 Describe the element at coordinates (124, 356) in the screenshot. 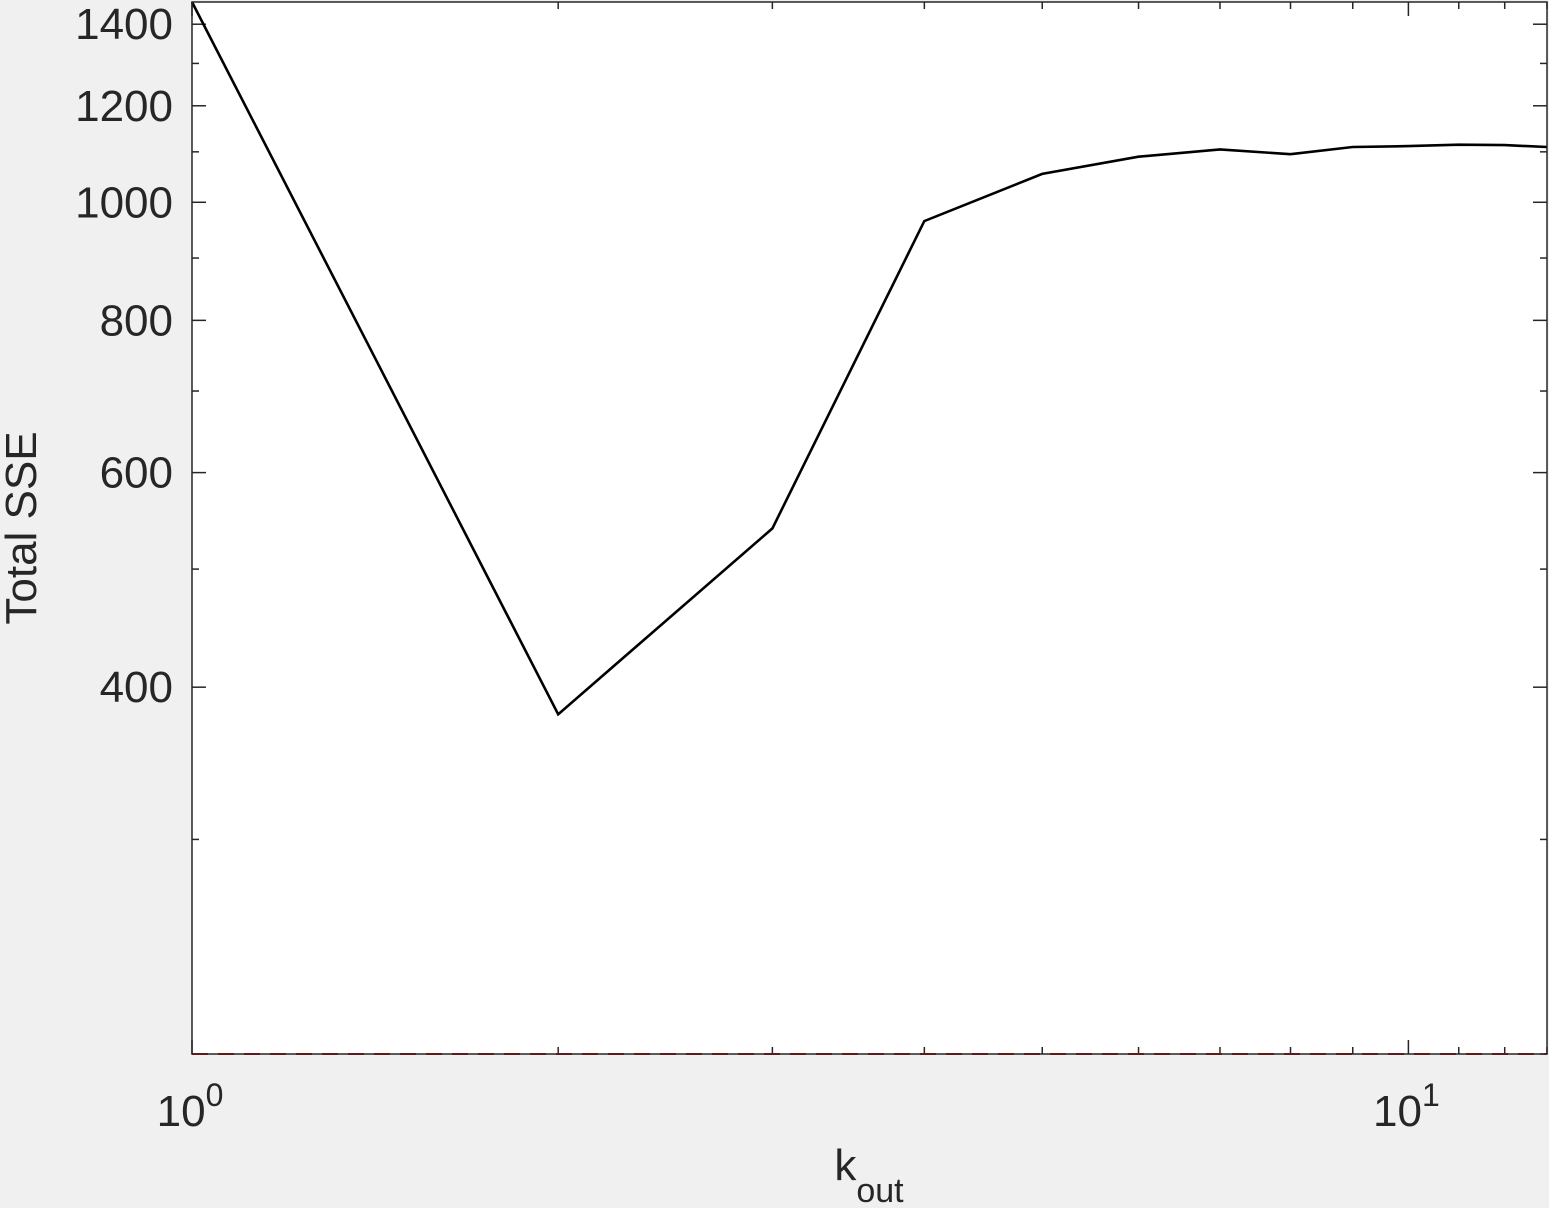

I see `y-tick-labels: 400 600 800 1000 1200 1400` at that location.